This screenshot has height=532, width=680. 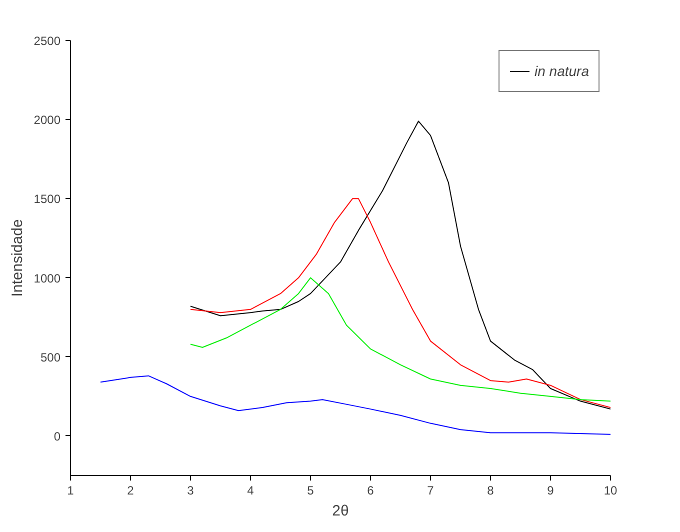 What do you see at coordinates (561, 71) in the screenshot?
I see `legend-label: in natura` at bounding box center [561, 71].